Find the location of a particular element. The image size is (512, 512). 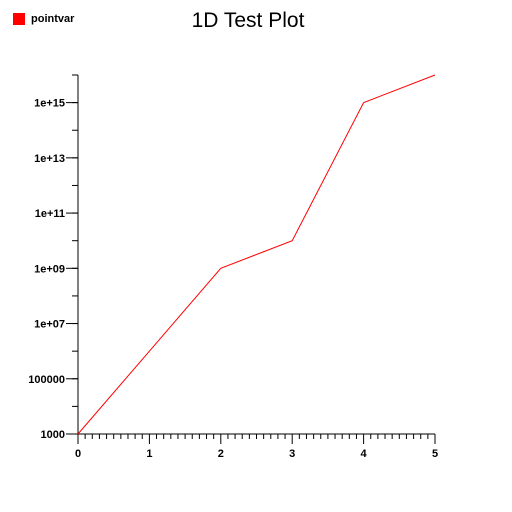

x-axis: 0 1 2 3 4 5 is located at coordinates (256, 446).